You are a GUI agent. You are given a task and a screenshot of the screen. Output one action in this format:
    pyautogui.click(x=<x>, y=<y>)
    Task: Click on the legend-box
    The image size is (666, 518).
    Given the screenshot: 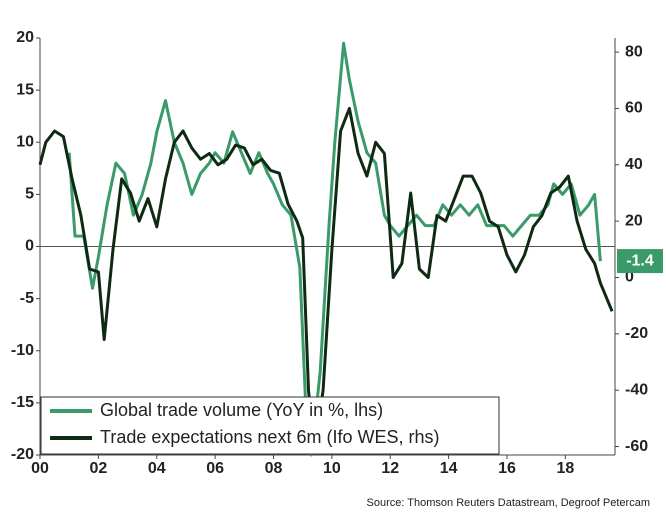 What is the action you would take?
    pyautogui.click(x=270, y=425)
    